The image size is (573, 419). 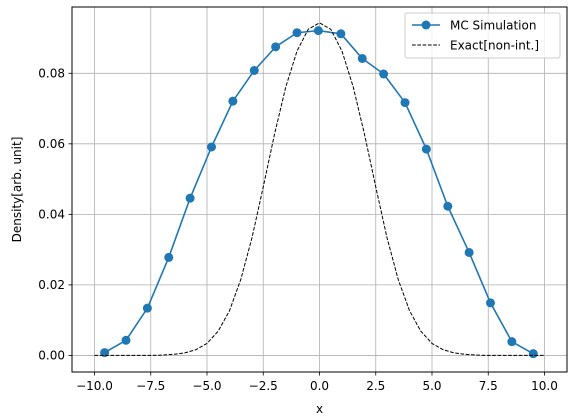 What do you see at coordinates (426, 25) in the screenshot?
I see `legend-marker-mc-simulation` at bounding box center [426, 25].